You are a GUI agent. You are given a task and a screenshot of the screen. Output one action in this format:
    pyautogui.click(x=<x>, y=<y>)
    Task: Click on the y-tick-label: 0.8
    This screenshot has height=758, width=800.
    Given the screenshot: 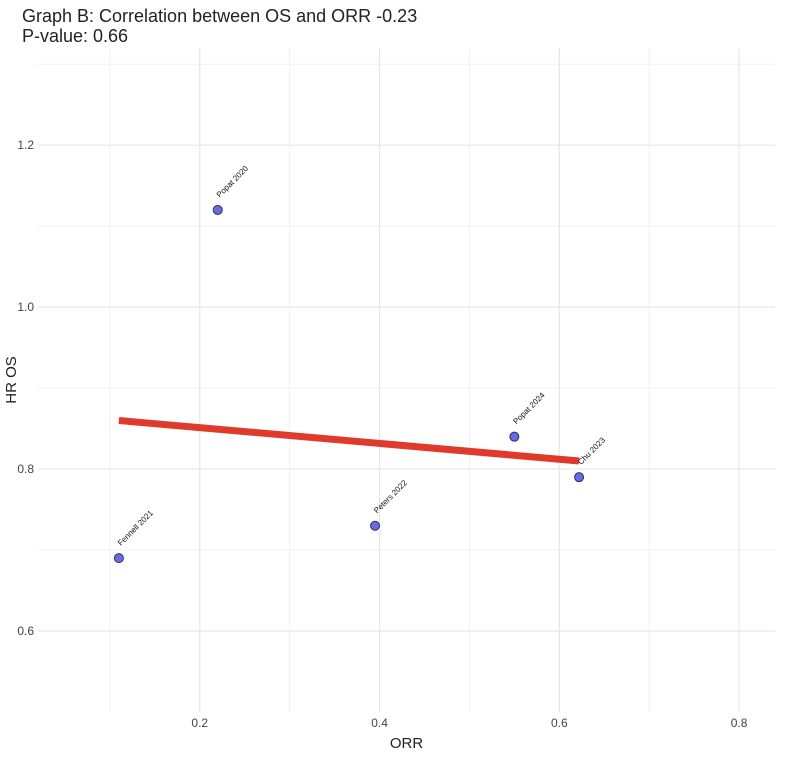 What is the action you would take?
    pyautogui.click(x=25, y=469)
    